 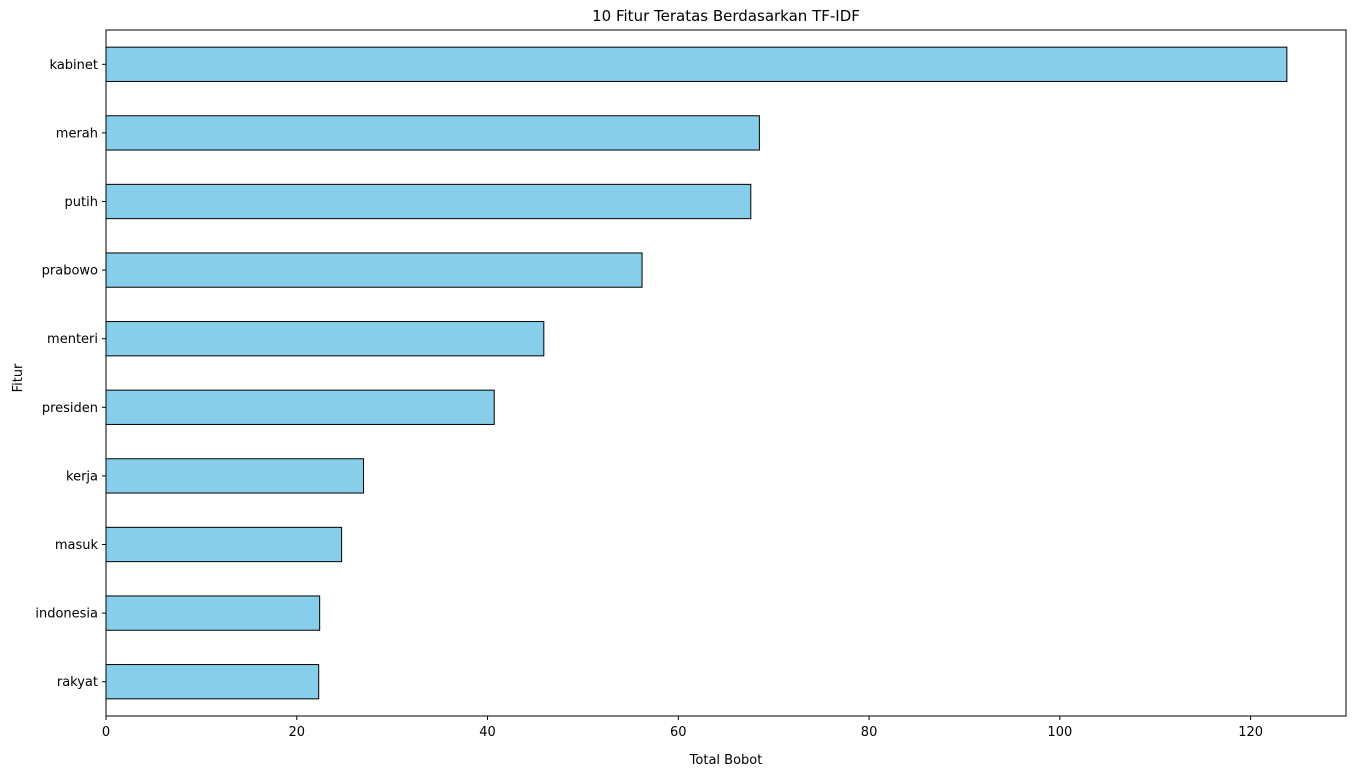 I want to click on y-tick-label-kerja: kerja, so click(x=82, y=476).